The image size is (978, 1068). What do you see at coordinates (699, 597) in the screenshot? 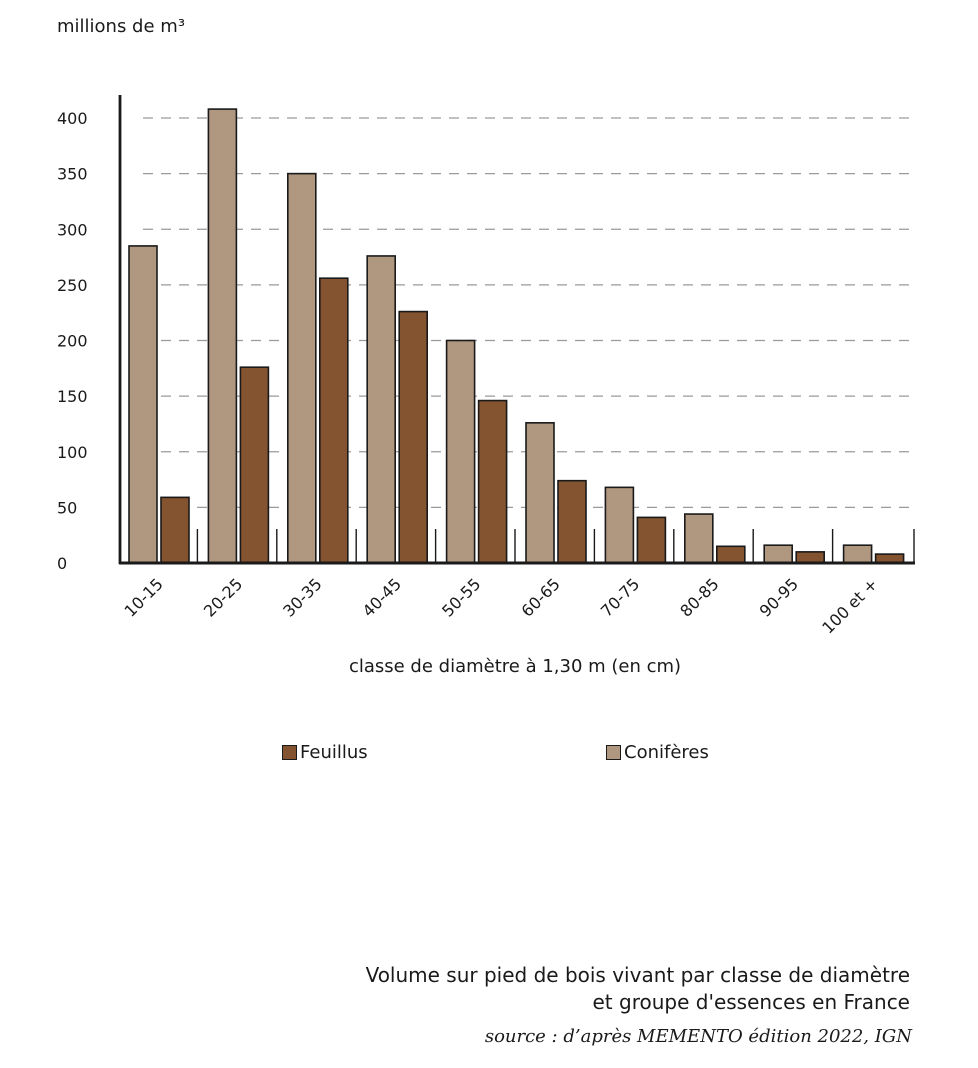
I see `x-tick-label-80-85: 80-85` at bounding box center [699, 597].